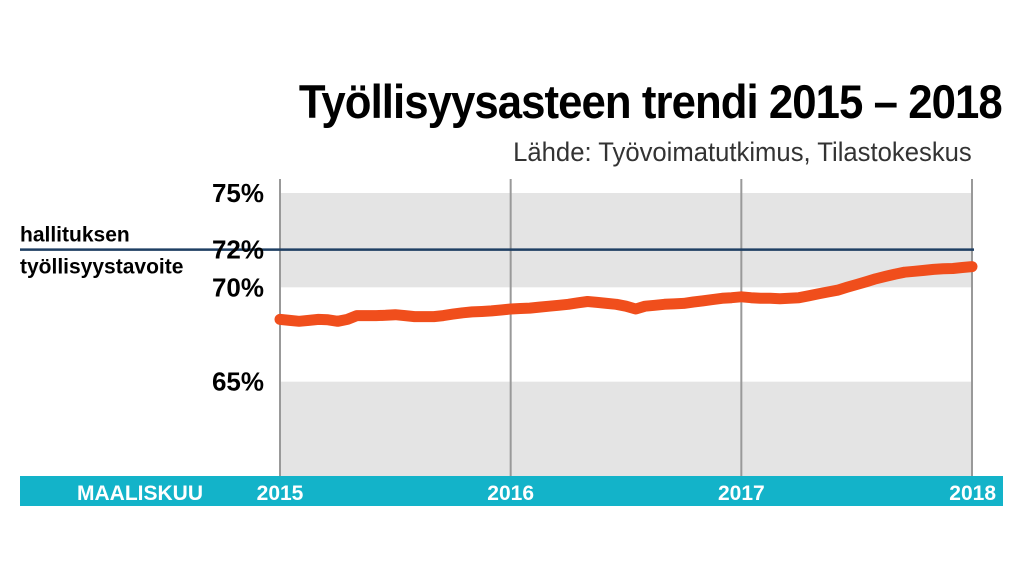 This screenshot has height=576, width=1024. I want to click on y-tick-labels: 75% 72% 70% 65%, so click(238, 287).